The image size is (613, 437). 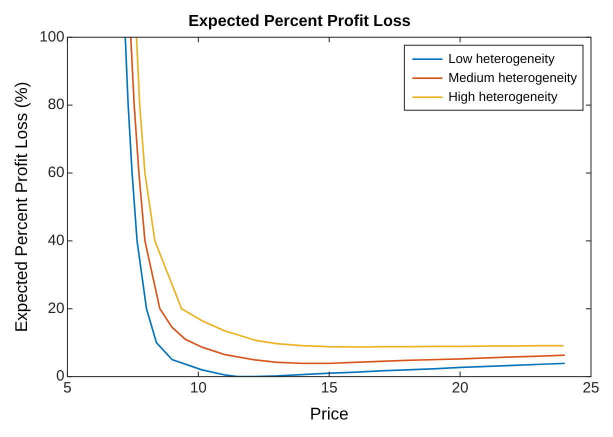 I want to click on x-tick-label: 25, so click(x=591, y=388).